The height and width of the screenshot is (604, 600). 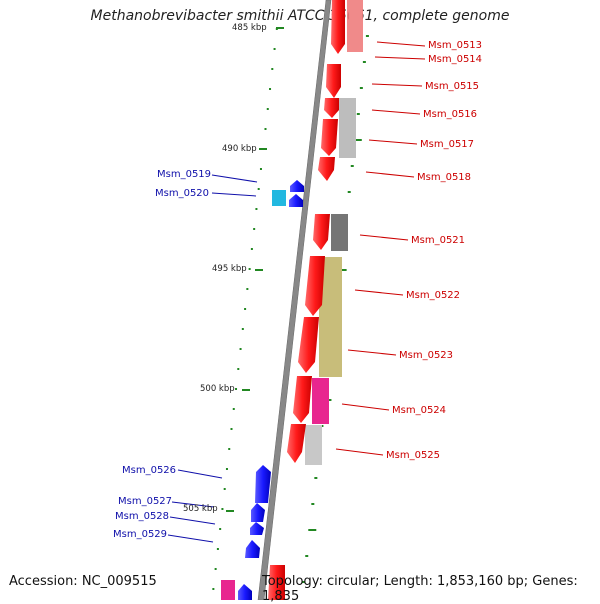 What do you see at coordinates (438, 240) in the screenshot?
I see `gene-label: Msm_0521` at bounding box center [438, 240].